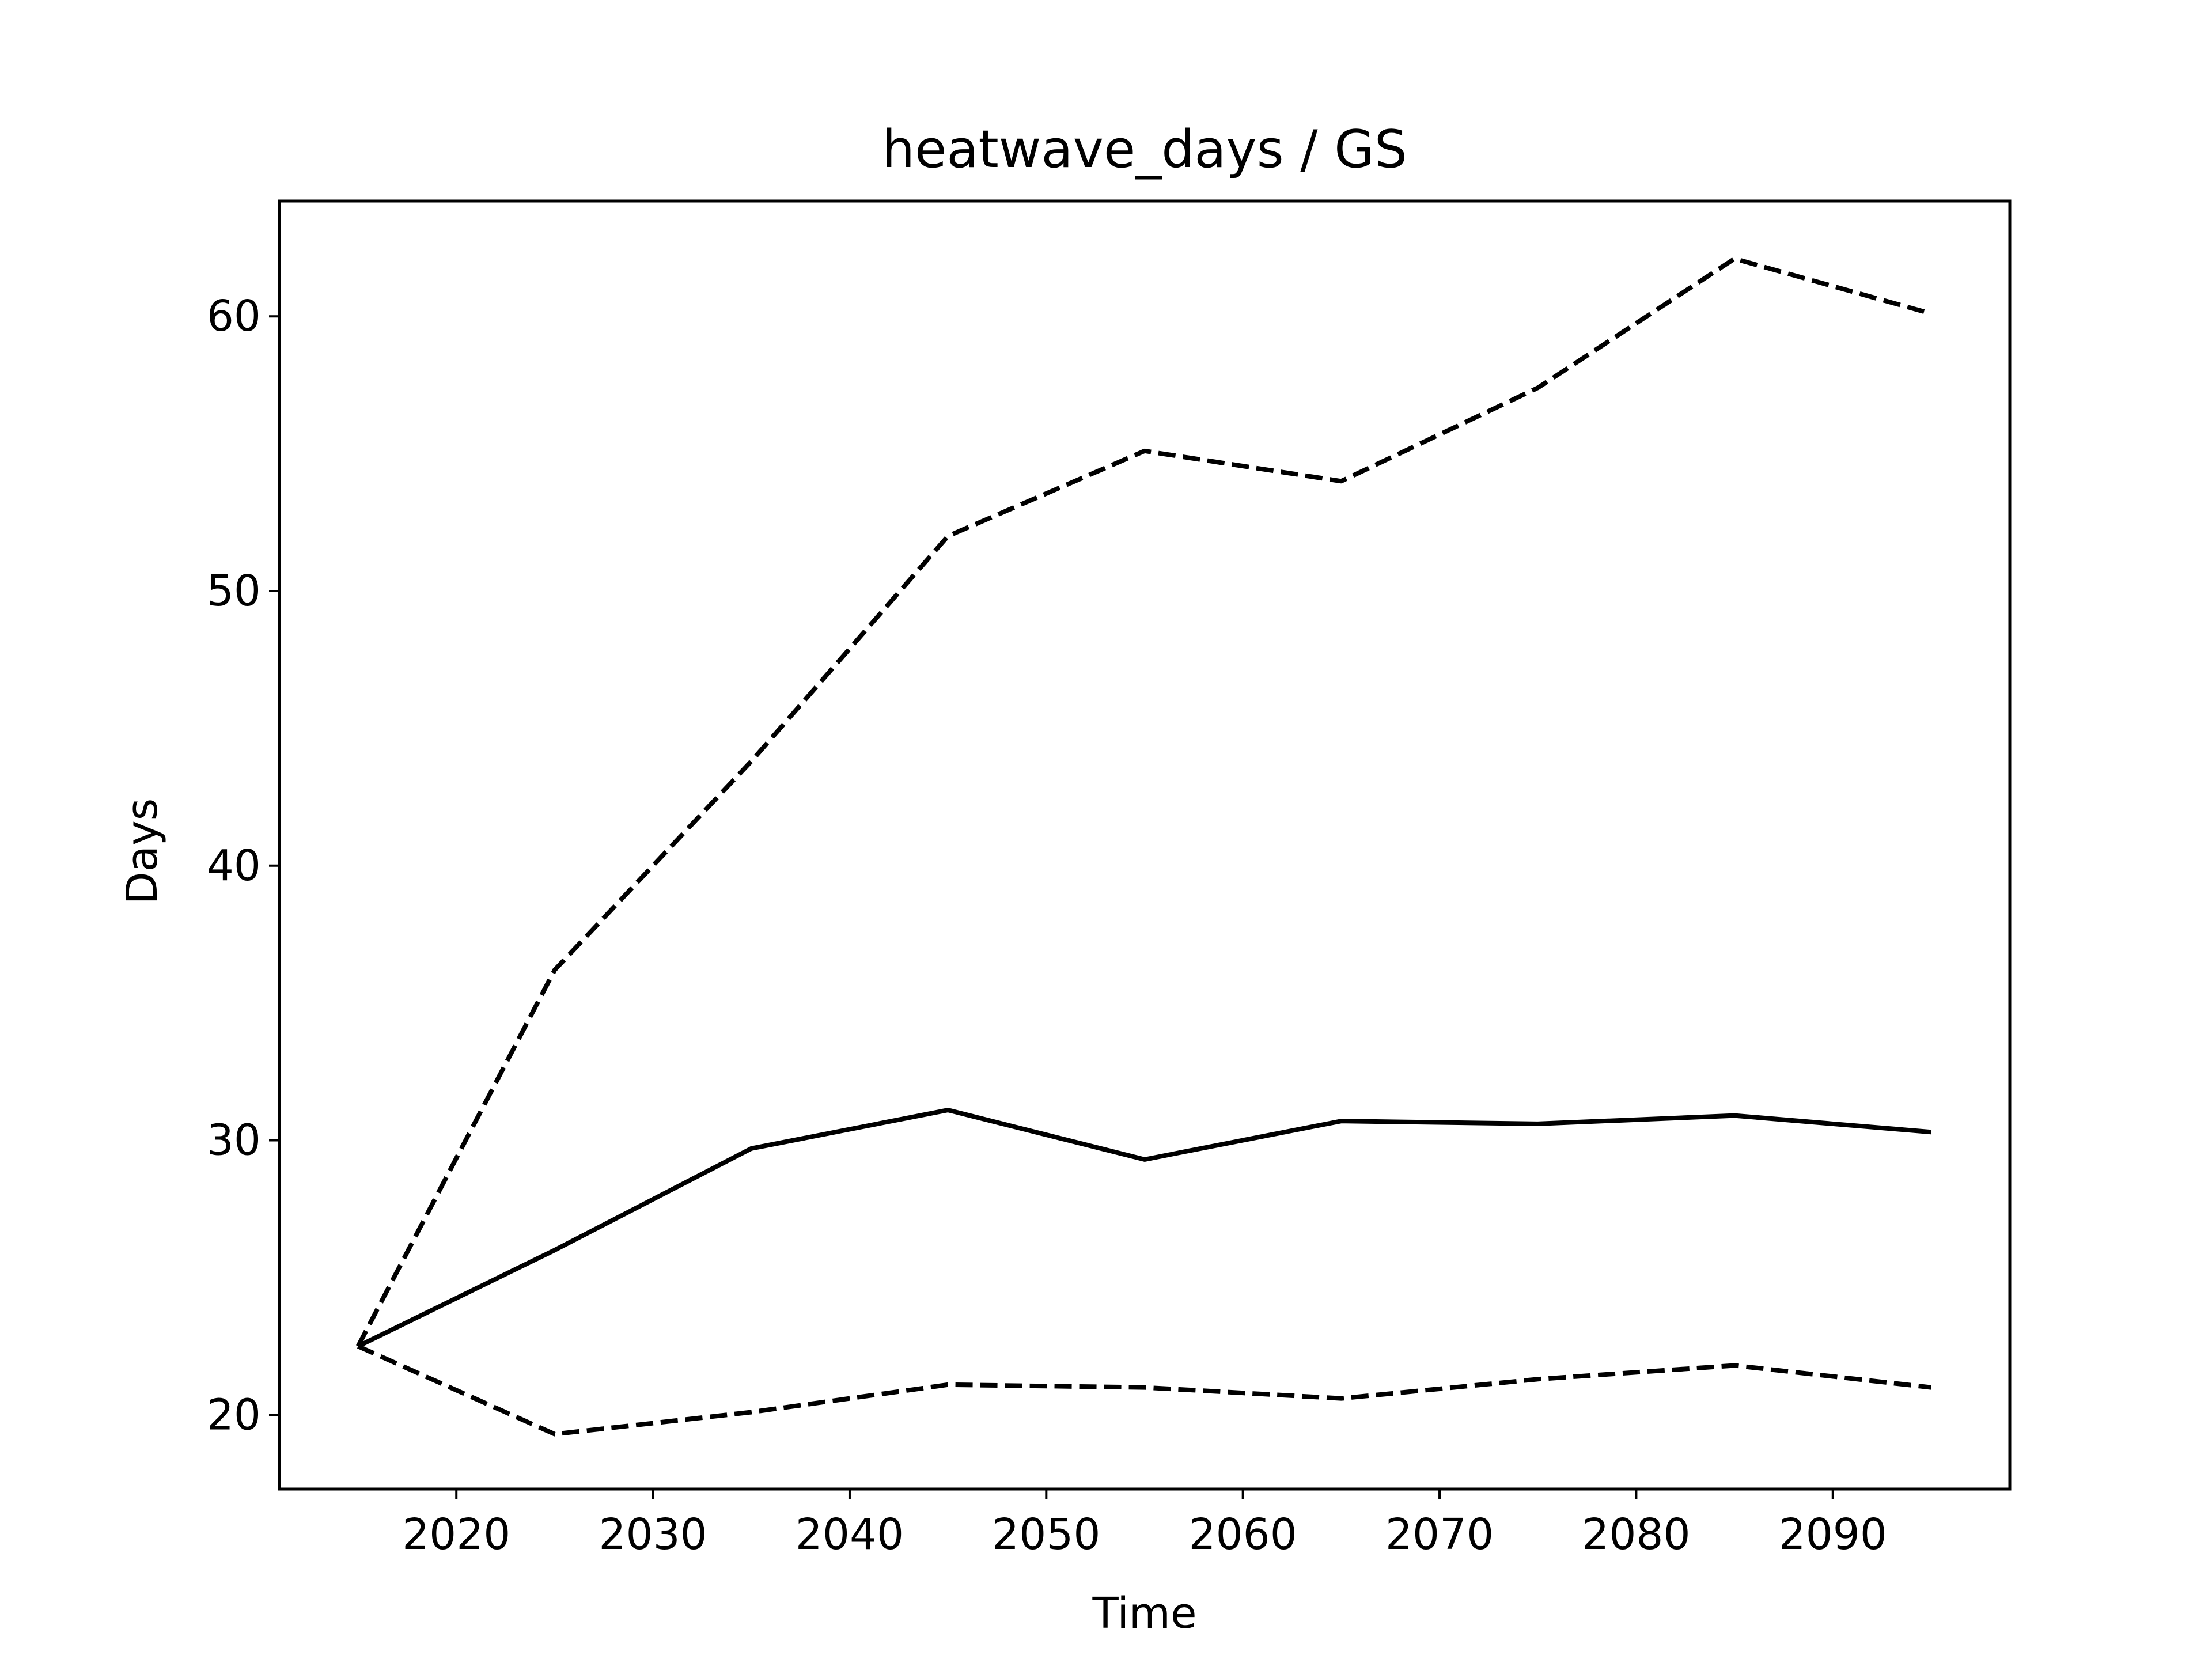 This screenshot has width=2212, height=1659. What do you see at coordinates (456, 1534) in the screenshot?
I see `x-tick-label: 2020` at bounding box center [456, 1534].